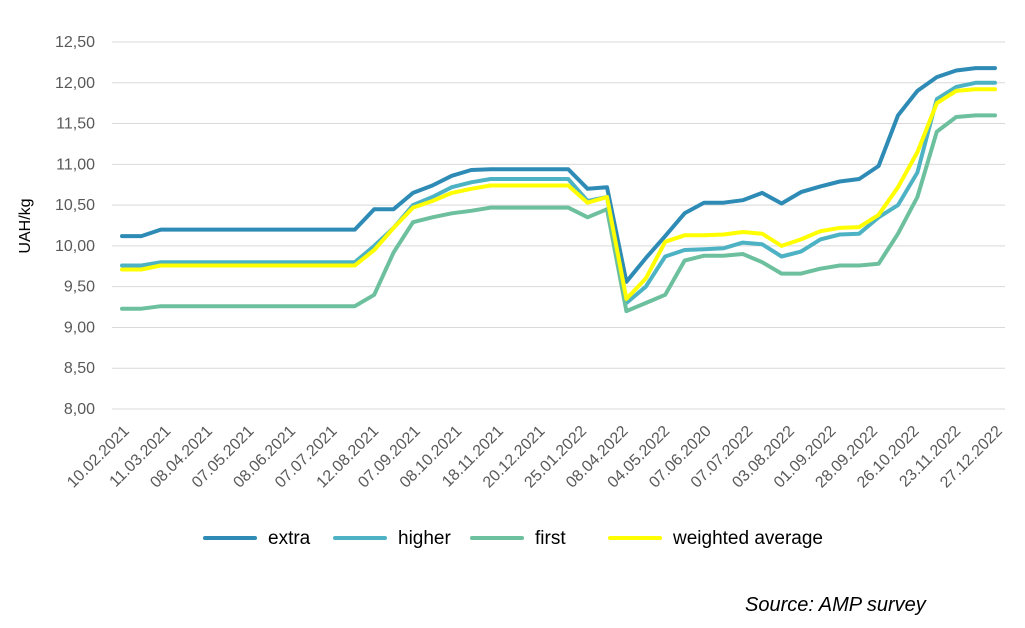 The width and height of the screenshot is (1025, 628). I want to click on legend-label-extra: extra, so click(289, 538).